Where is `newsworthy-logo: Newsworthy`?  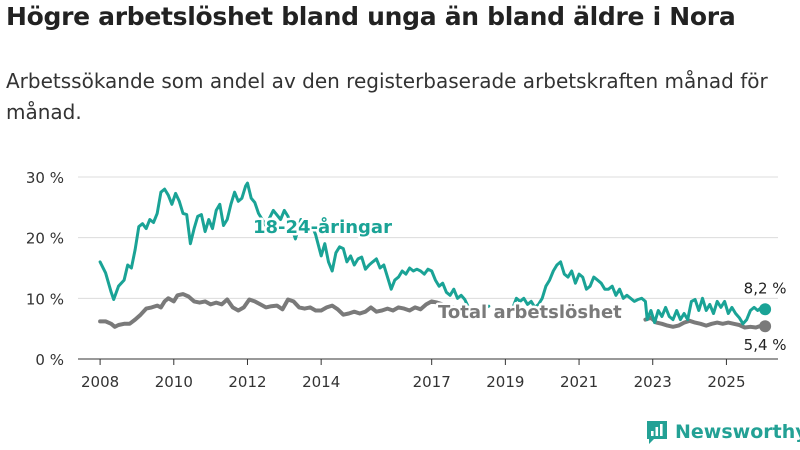 newsworthy-logo: Newsworthy is located at coordinates (722, 432).